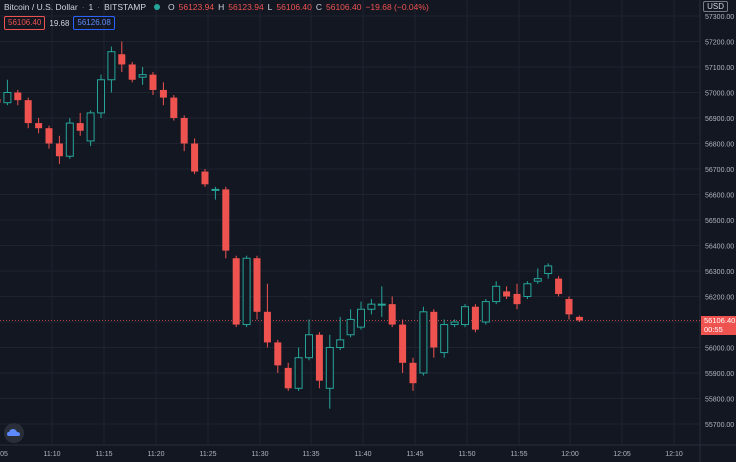 The image size is (736, 462). Describe the element at coordinates (415, 454) in the screenshot. I see `x-tick-label: 11:45` at that location.